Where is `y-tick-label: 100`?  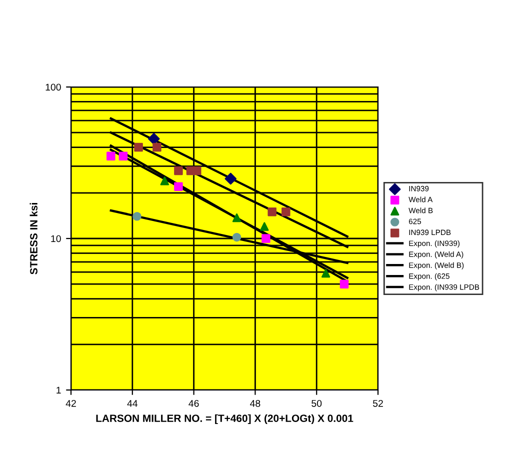 y-tick-label: 100 is located at coordinates (53, 87).